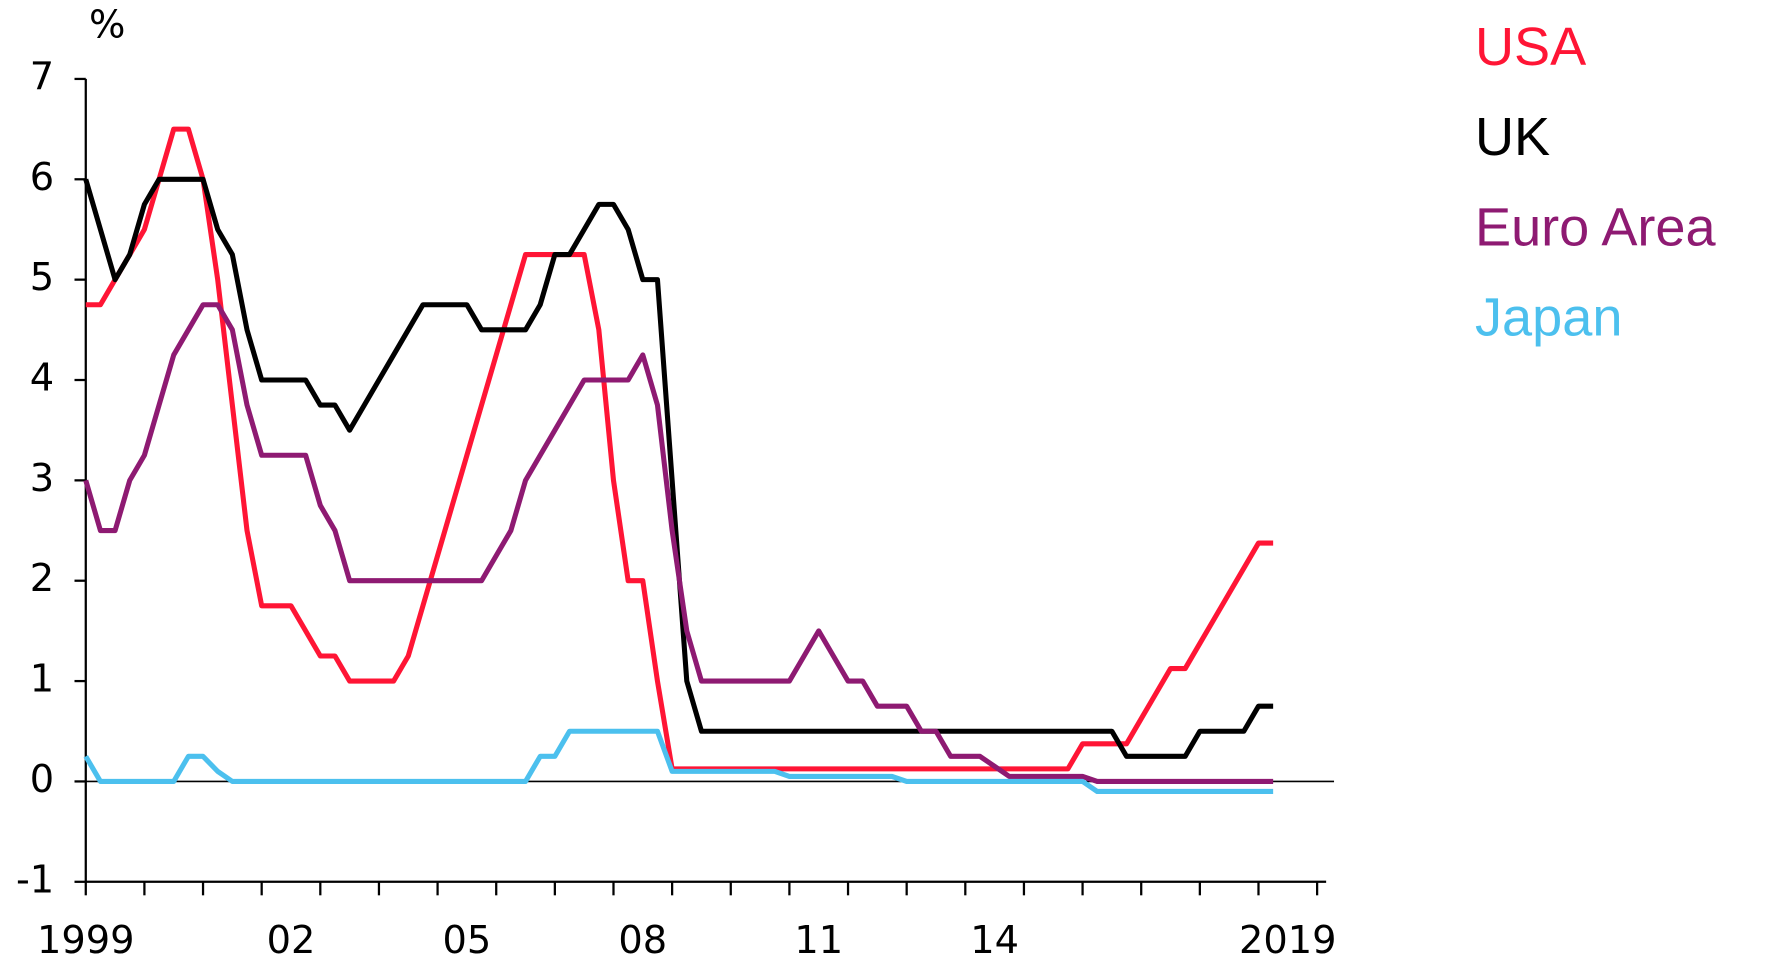 This screenshot has height=972, width=1775. What do you see at coordinates (86, 940) in the screenshot?
I see `x-tick-label: 1999` at bounding box center [86, 940].